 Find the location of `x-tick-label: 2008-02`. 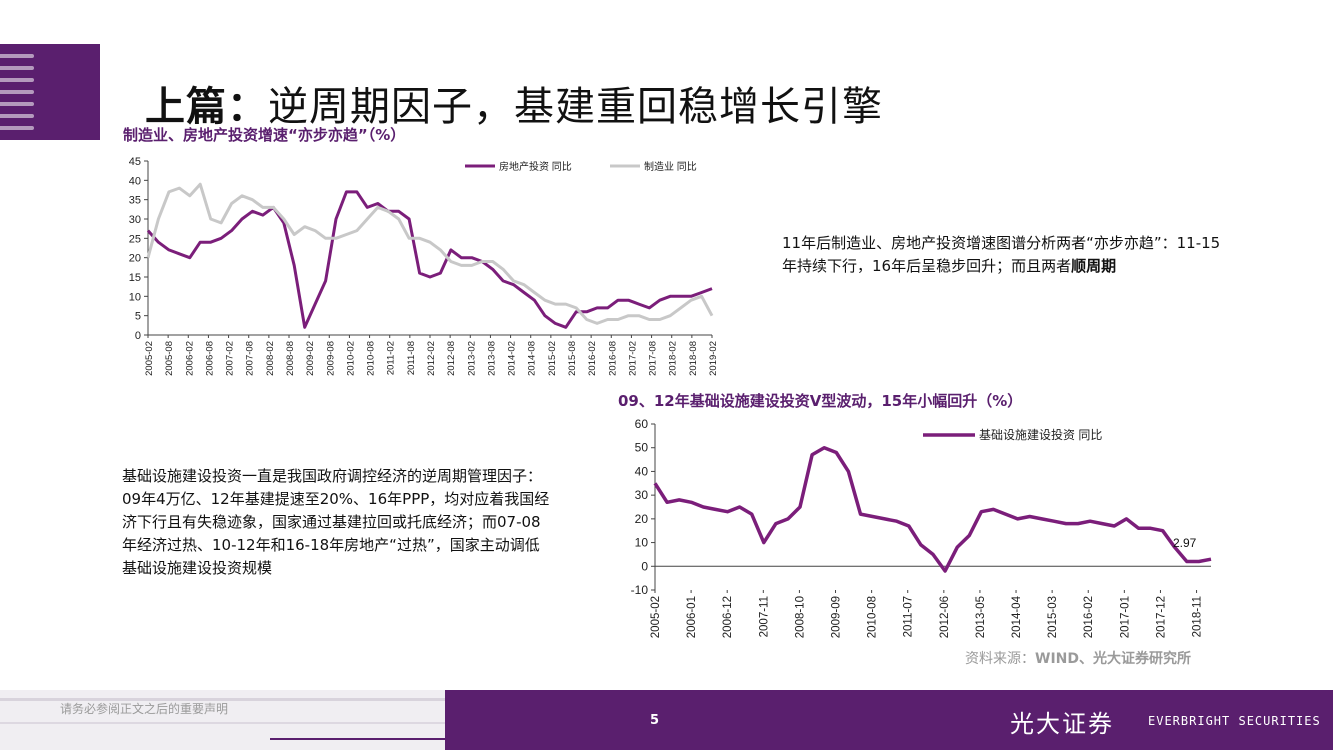

x-tick-label: 2008-02 is located at coordinates (270, 358).